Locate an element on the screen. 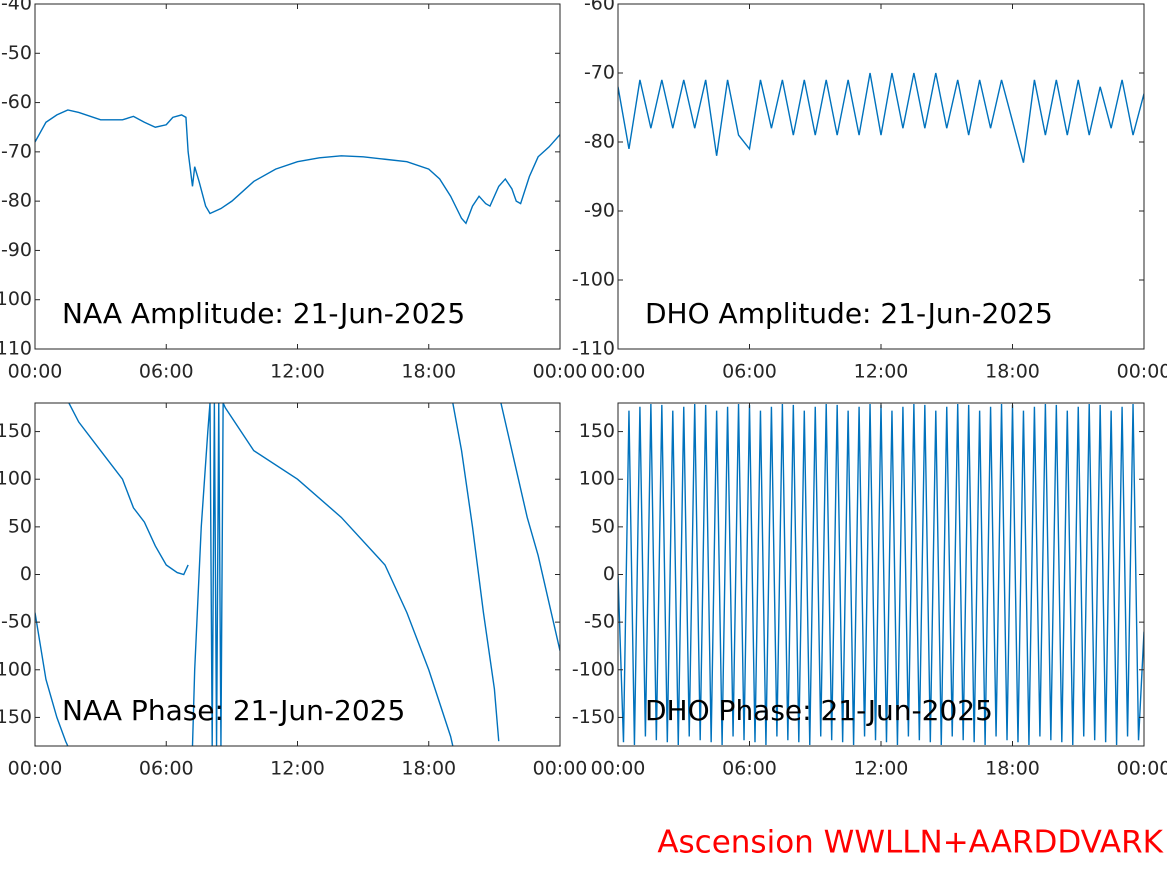 This screenshot has height=875, width=1167. chart-title: NAA Amplitude: 21-Jun-2025 is located at coordinates (263, 313).